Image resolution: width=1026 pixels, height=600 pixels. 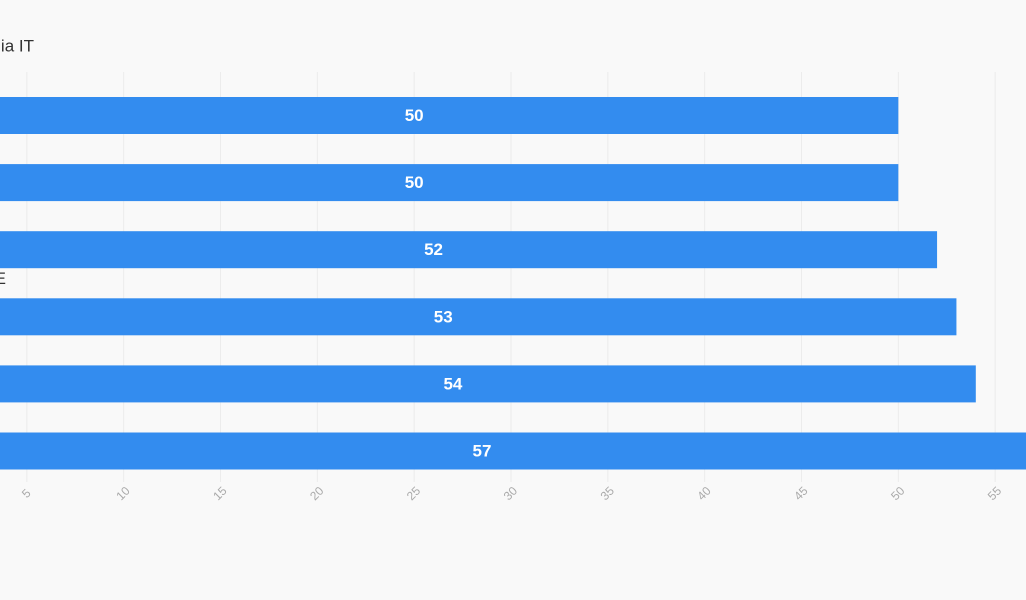 What do you see at coordinates (995, 494) in the screenshot?
I see `x-tick-label: 55` at bounding box center [995, 494].